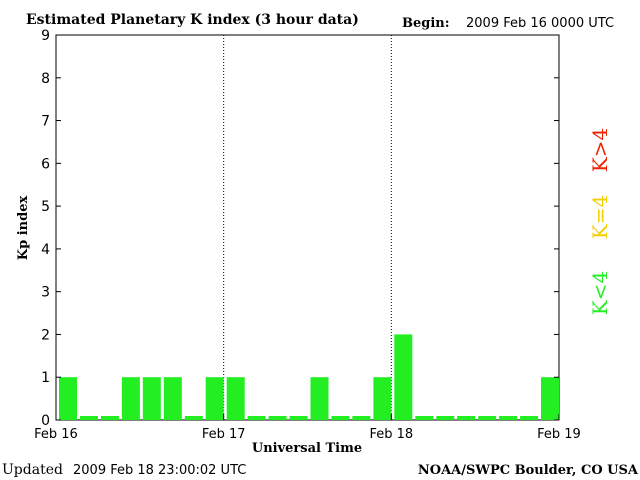 Image resolution: width=640 pixels, height=480 pixels. Describe the element at coordinates (540, 23) in the screenshot. I see `begin-value: 2009 Feb 16 0000 UTC` at that location.